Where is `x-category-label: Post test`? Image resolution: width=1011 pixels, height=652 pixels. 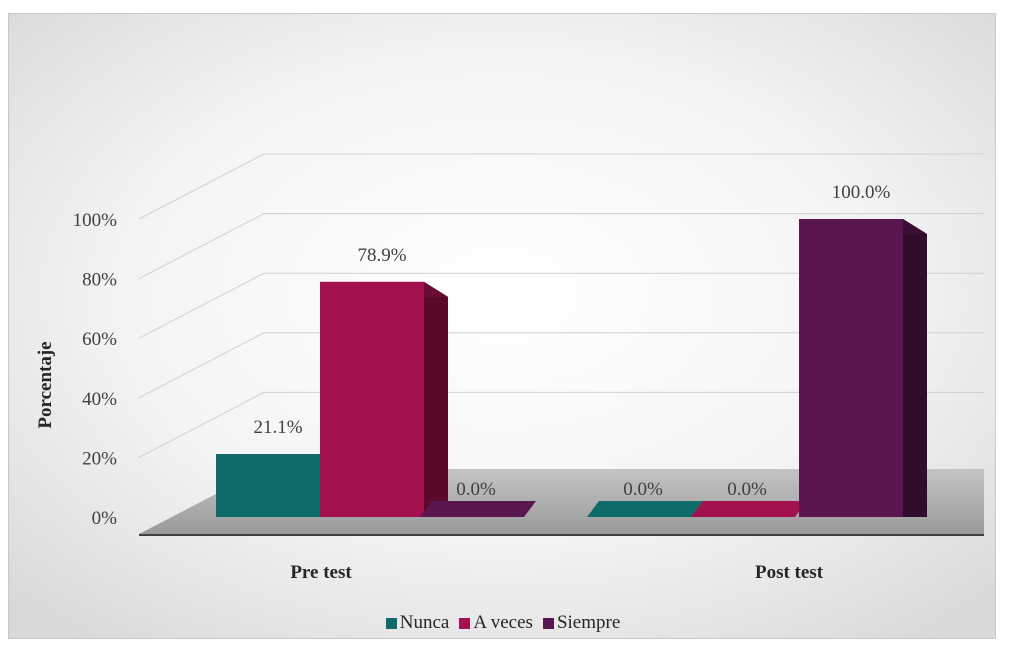
x-category-label: Post test is located at coordinates (789, 572).